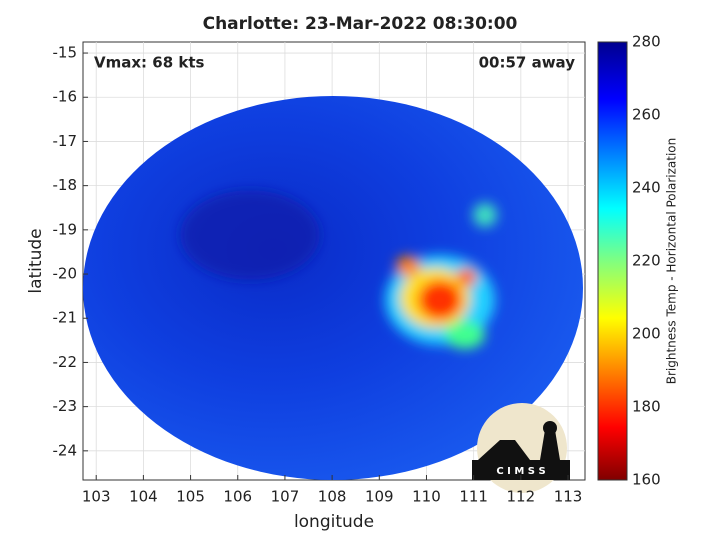 The width and height of the screenshot is (720, 544). Describe the element at coordinates (65, 274) in the screenshot. I see `y-tick-label: -20` at that location.